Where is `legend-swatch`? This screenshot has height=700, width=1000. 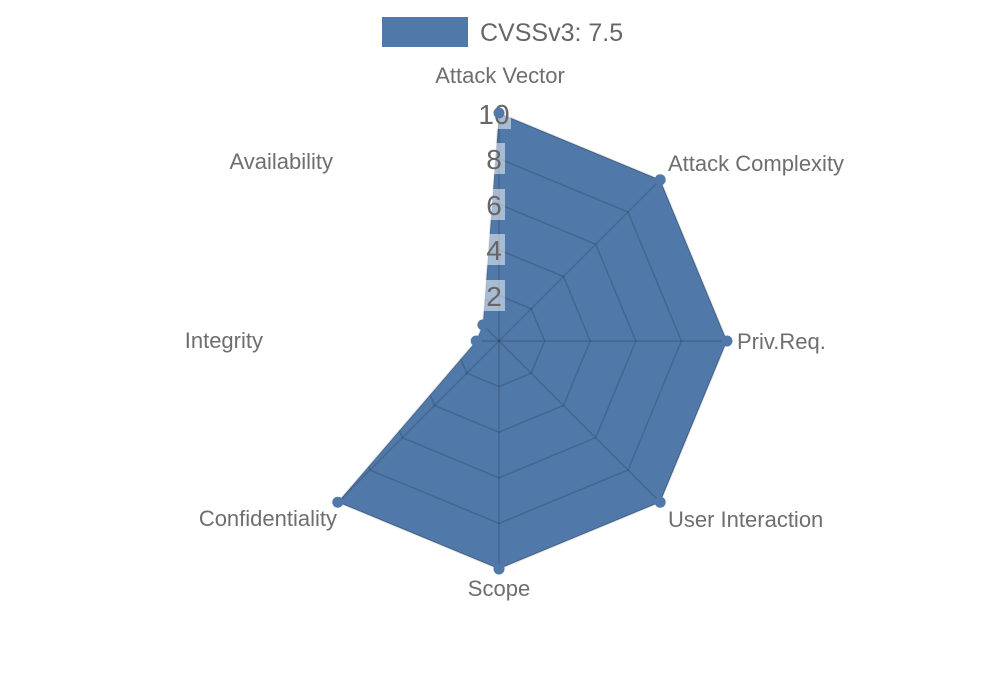
legend-swatch is located at coordinates (425, 32).